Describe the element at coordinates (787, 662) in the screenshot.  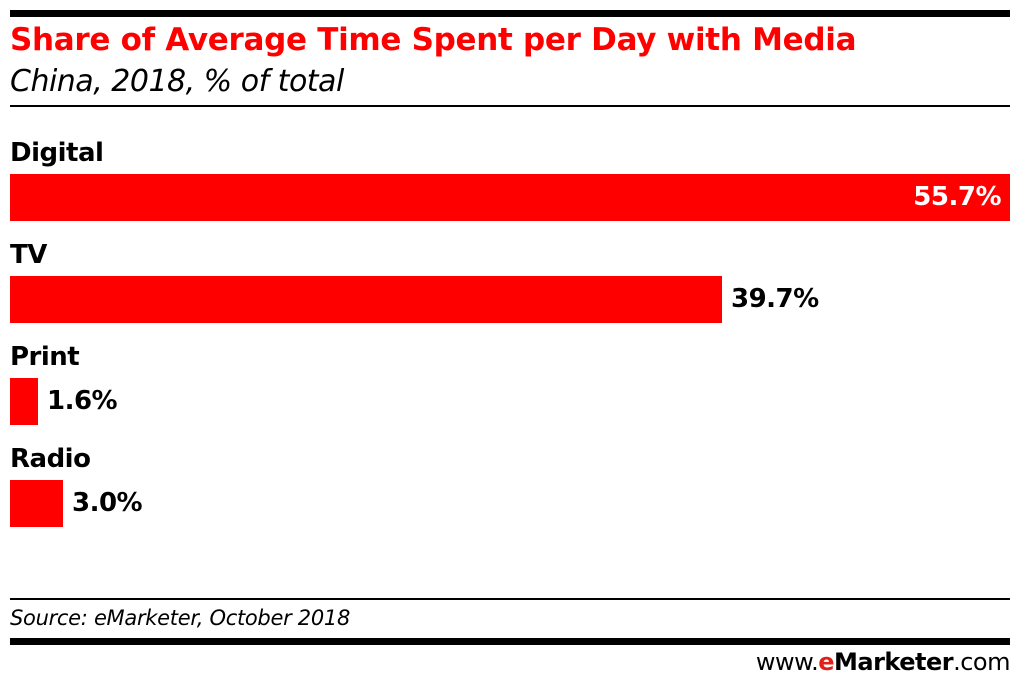
I see `brand-prefix: www.` at that location.